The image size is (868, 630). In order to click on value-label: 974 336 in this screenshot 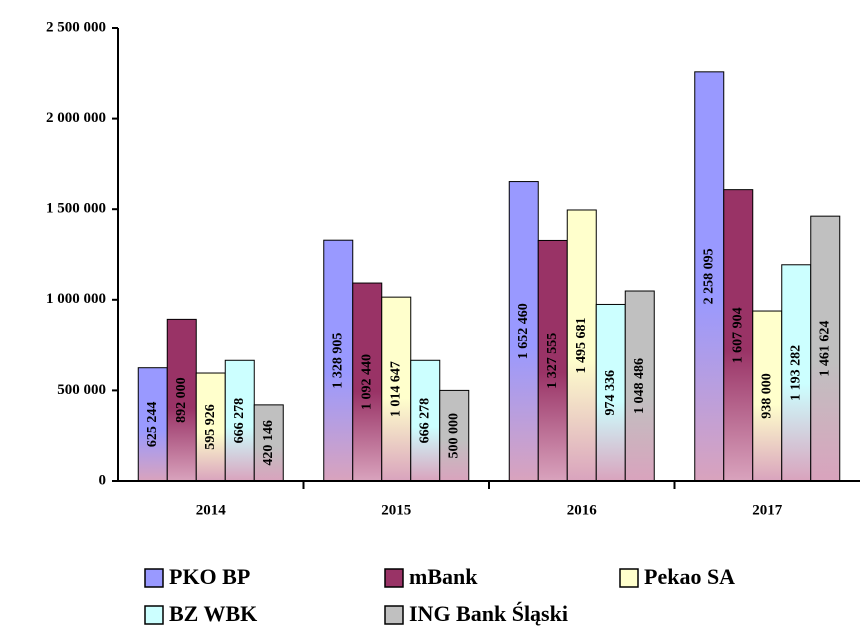, I will do `click(610, 393)`.